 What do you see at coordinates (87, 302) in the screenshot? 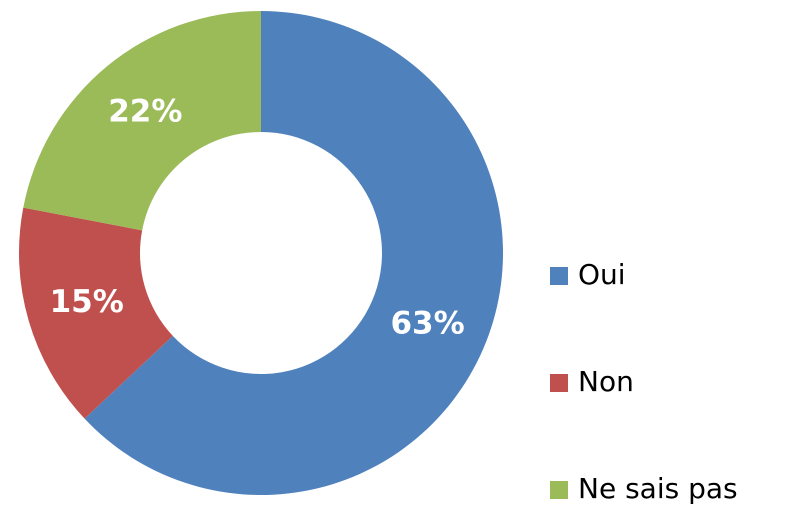
I see `slice-label: 15%` at bounding box center [87, 302].